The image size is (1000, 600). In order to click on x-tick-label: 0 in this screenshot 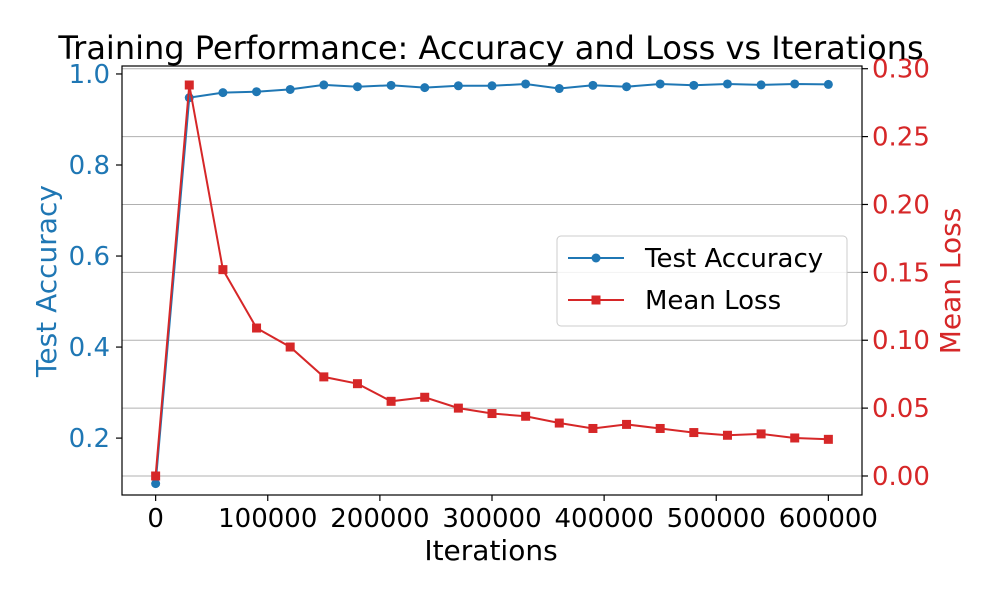, I will do `click(155, 519)`.